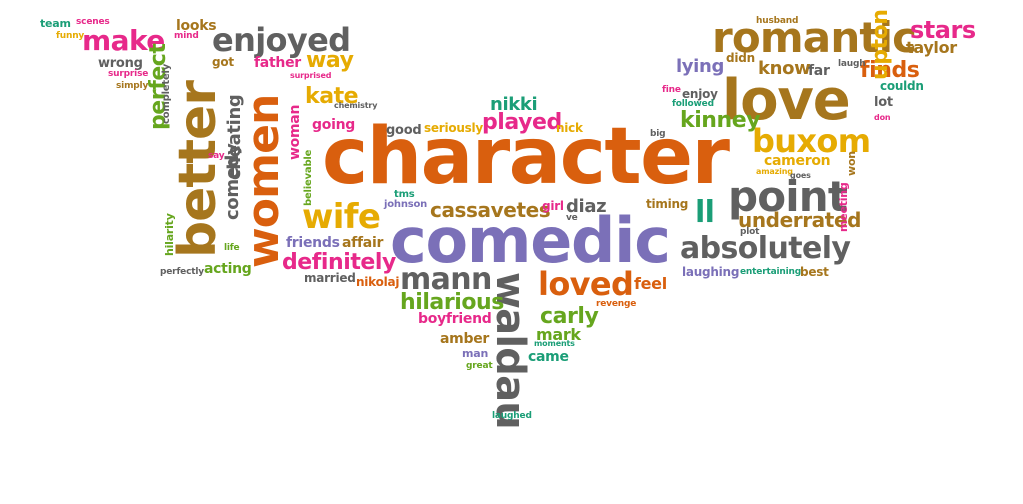 Image resolution: width=1023 pixels, height=504 pixels. Describe the element at coordinates (277, 63) in the screenshot. I see `word-father: father` at that location.